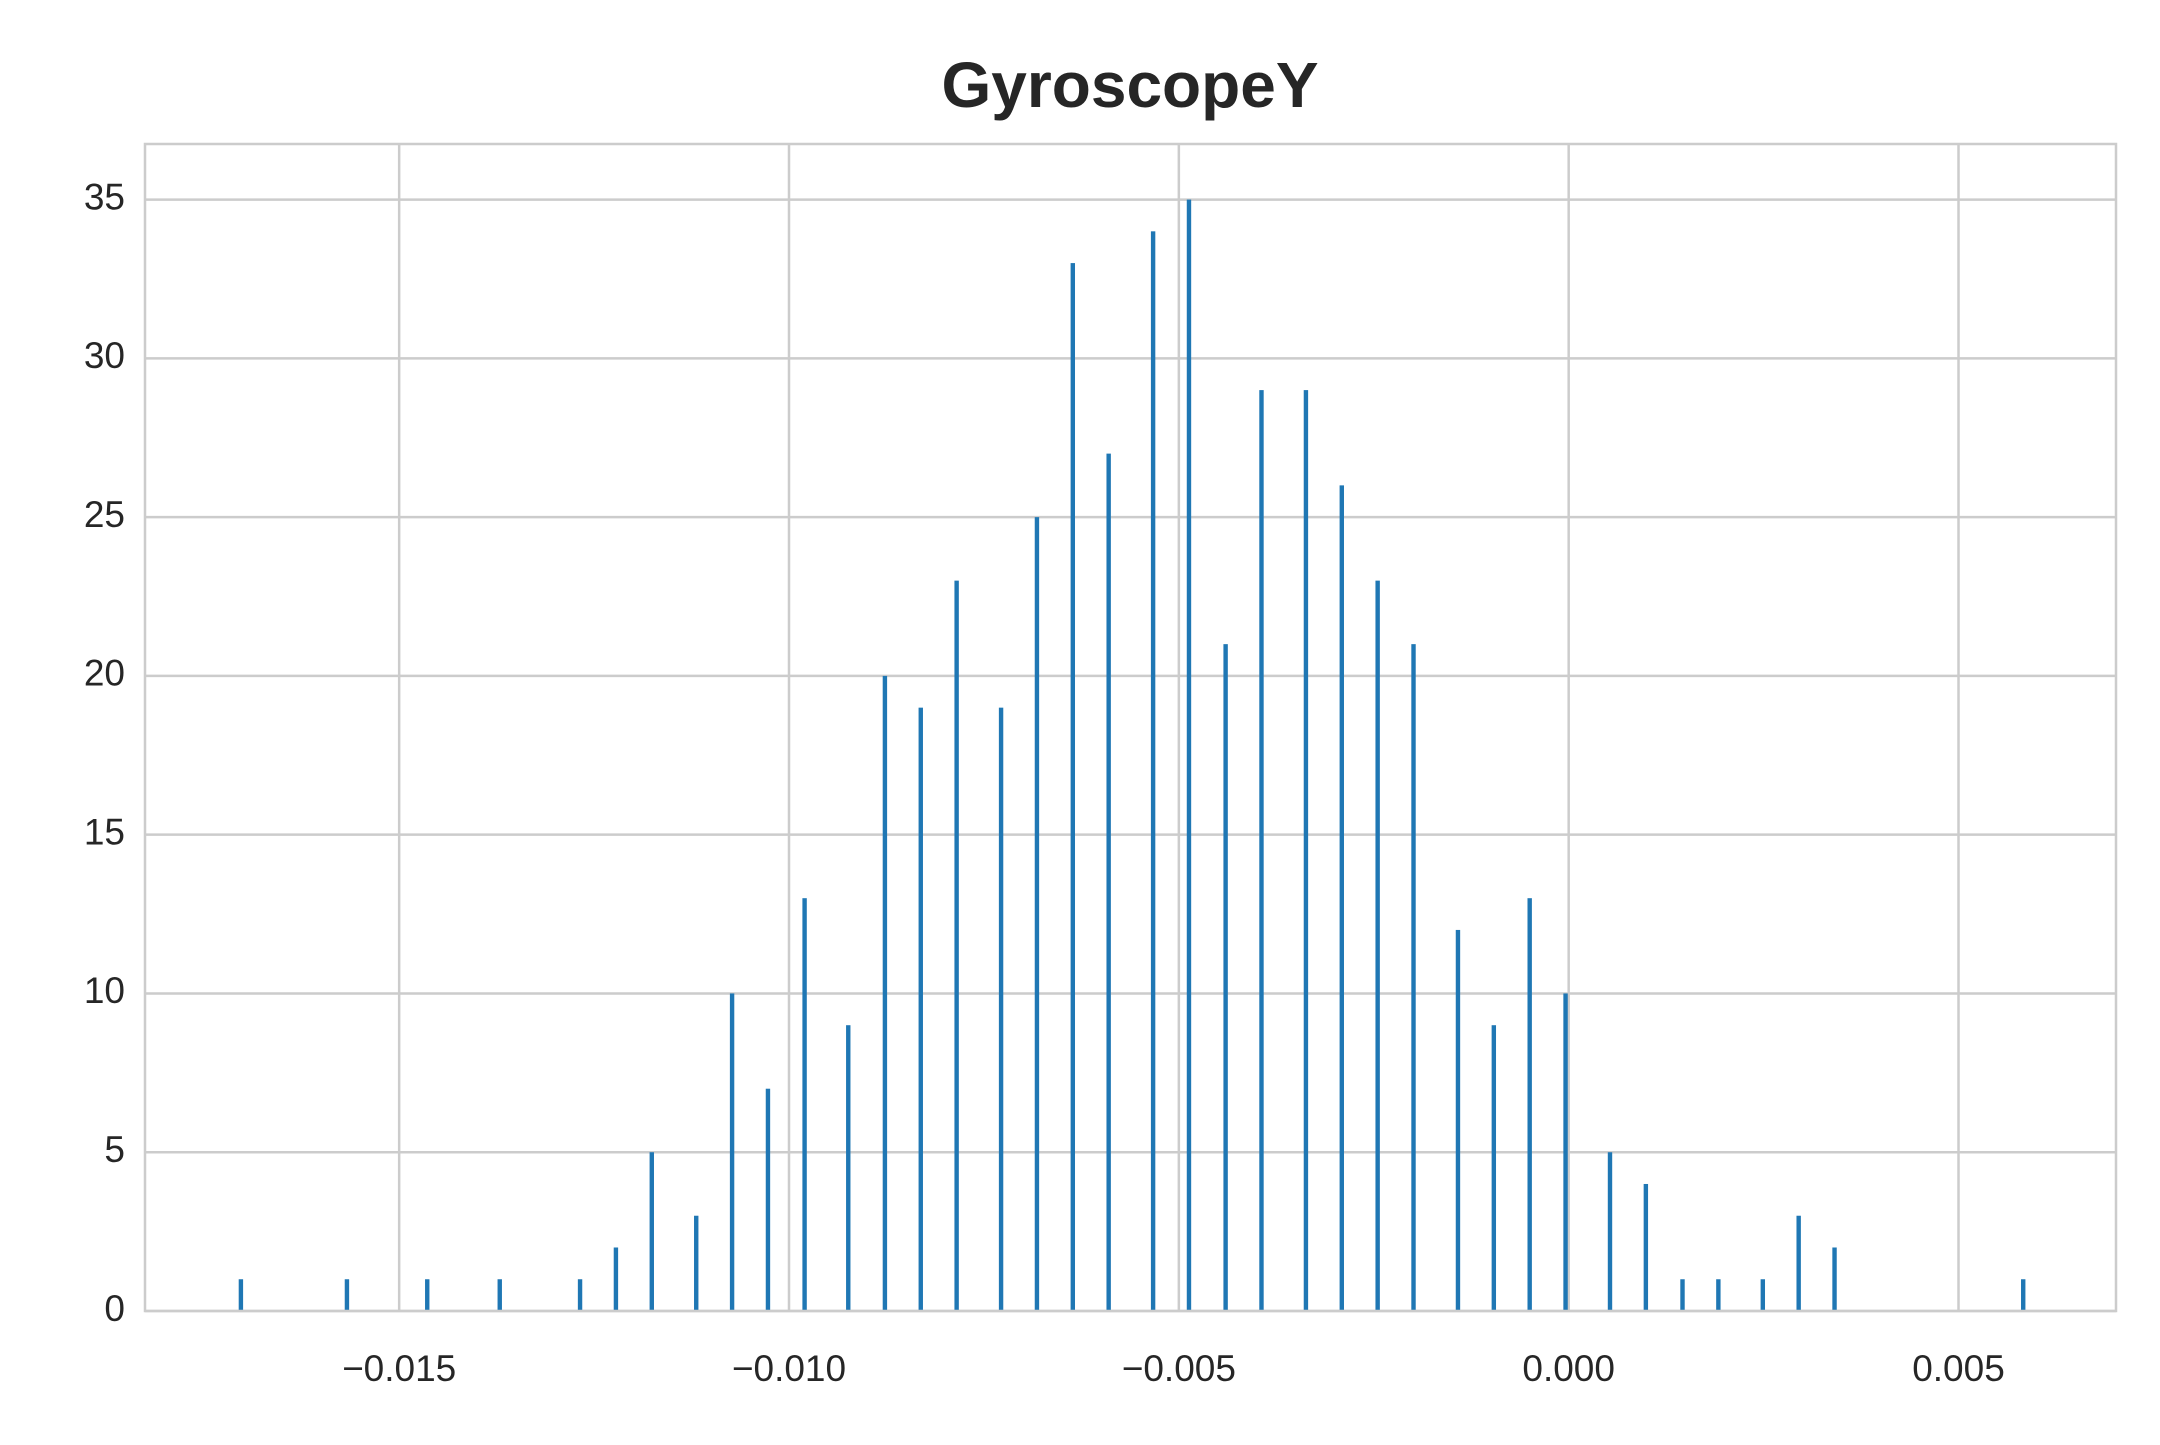 Image resolution: width=2160 pixels, height=1445 pixels. I want to click on y-tick-label: 35, so click(104, 196).